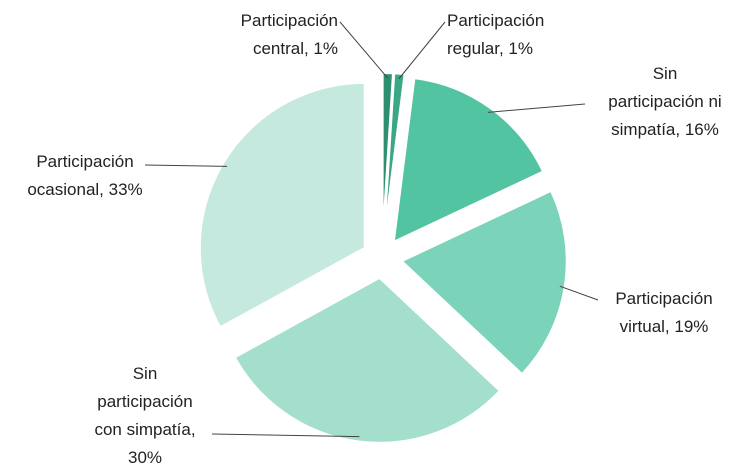 This screenshot has height=468, width=745. I want to click on data-label: Participación ocasional, 33%, so click(84, 175).